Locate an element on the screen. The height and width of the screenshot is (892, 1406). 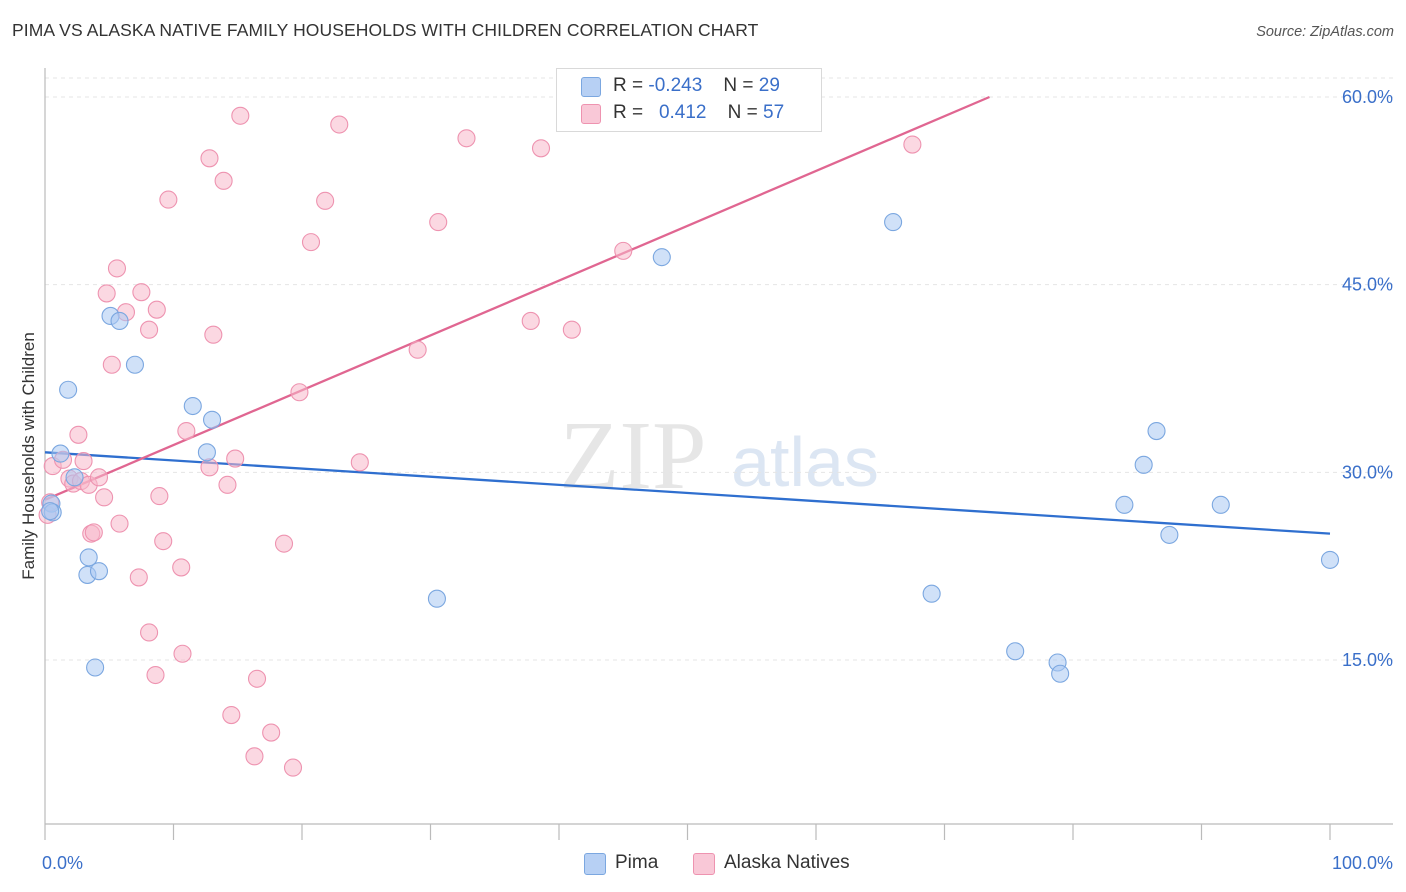
trend-line-pima is located at coordinates (687, 493).